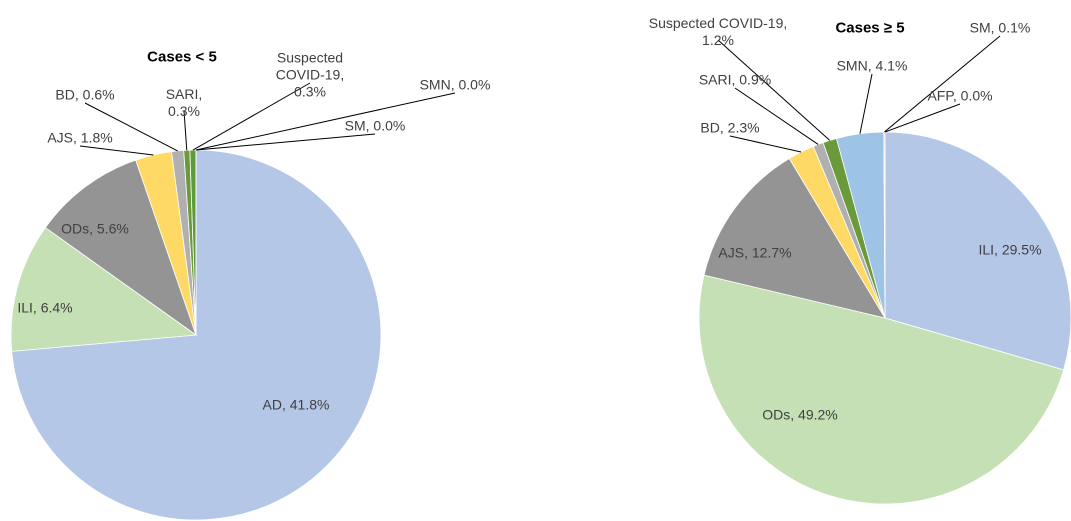 The image size is (1071, 521). What do you see at coordinates (184, 102) in the screenshot?
I see `data-label: SARI, 0.3%` at bounding box center [184, 102].